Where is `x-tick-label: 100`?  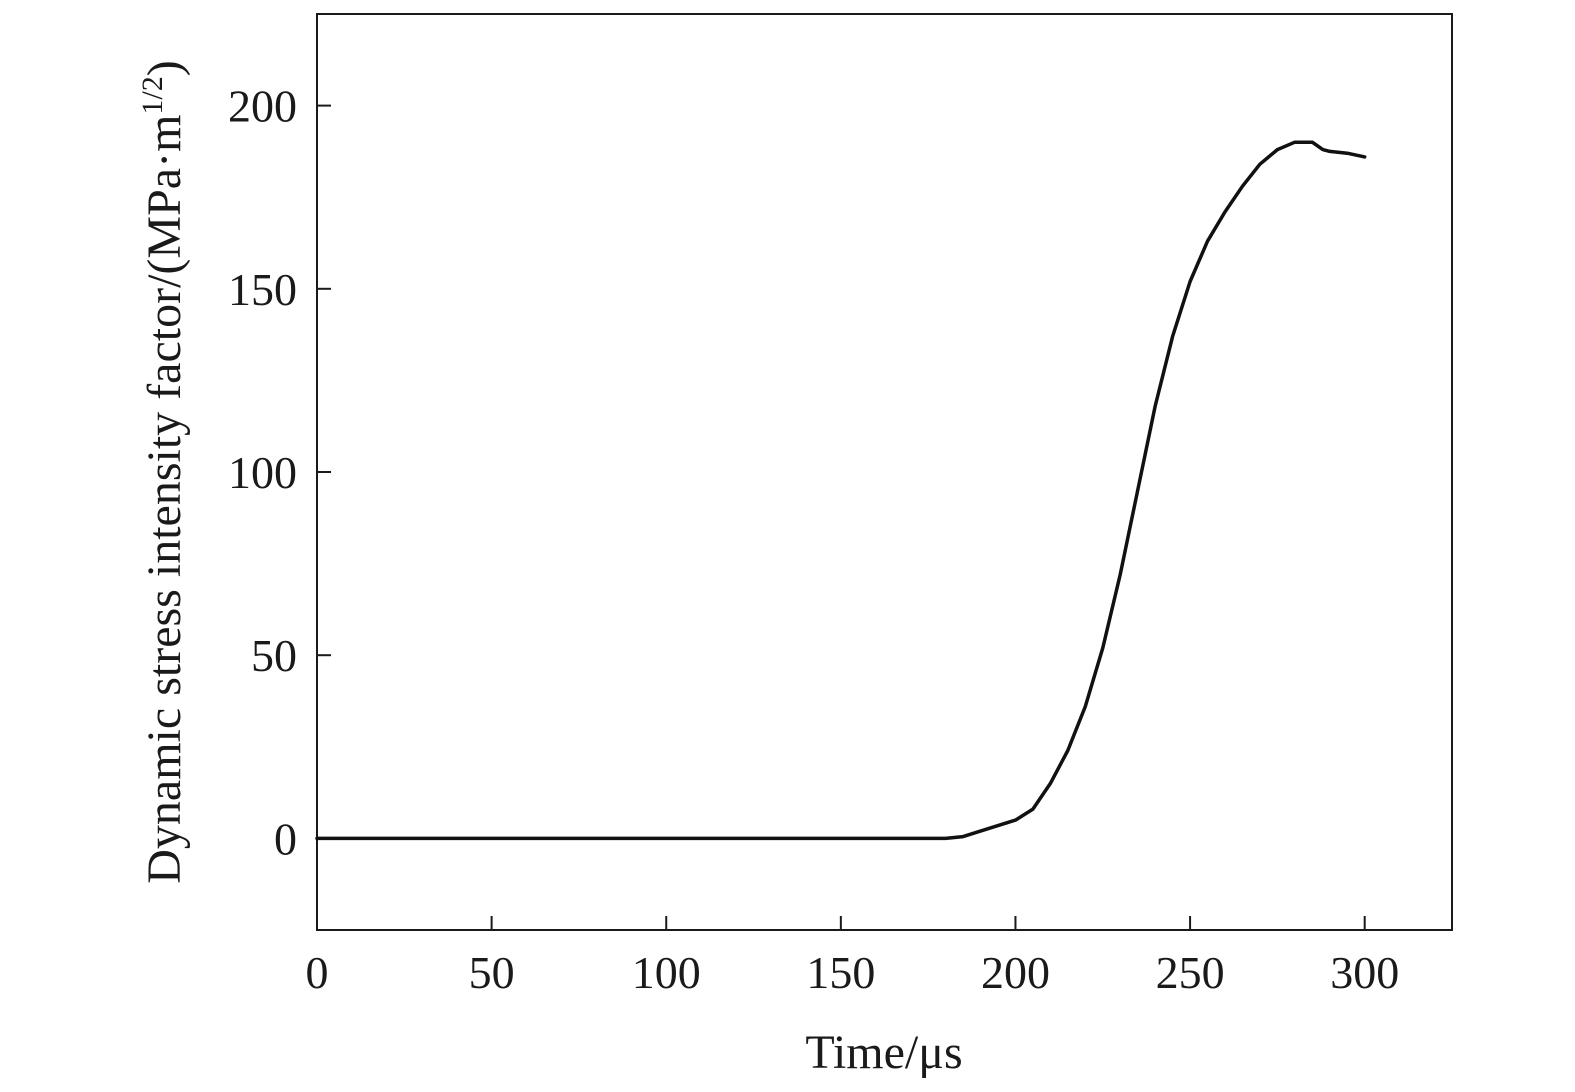
x-tick-label: 100 is located at coordinates (666, 972).